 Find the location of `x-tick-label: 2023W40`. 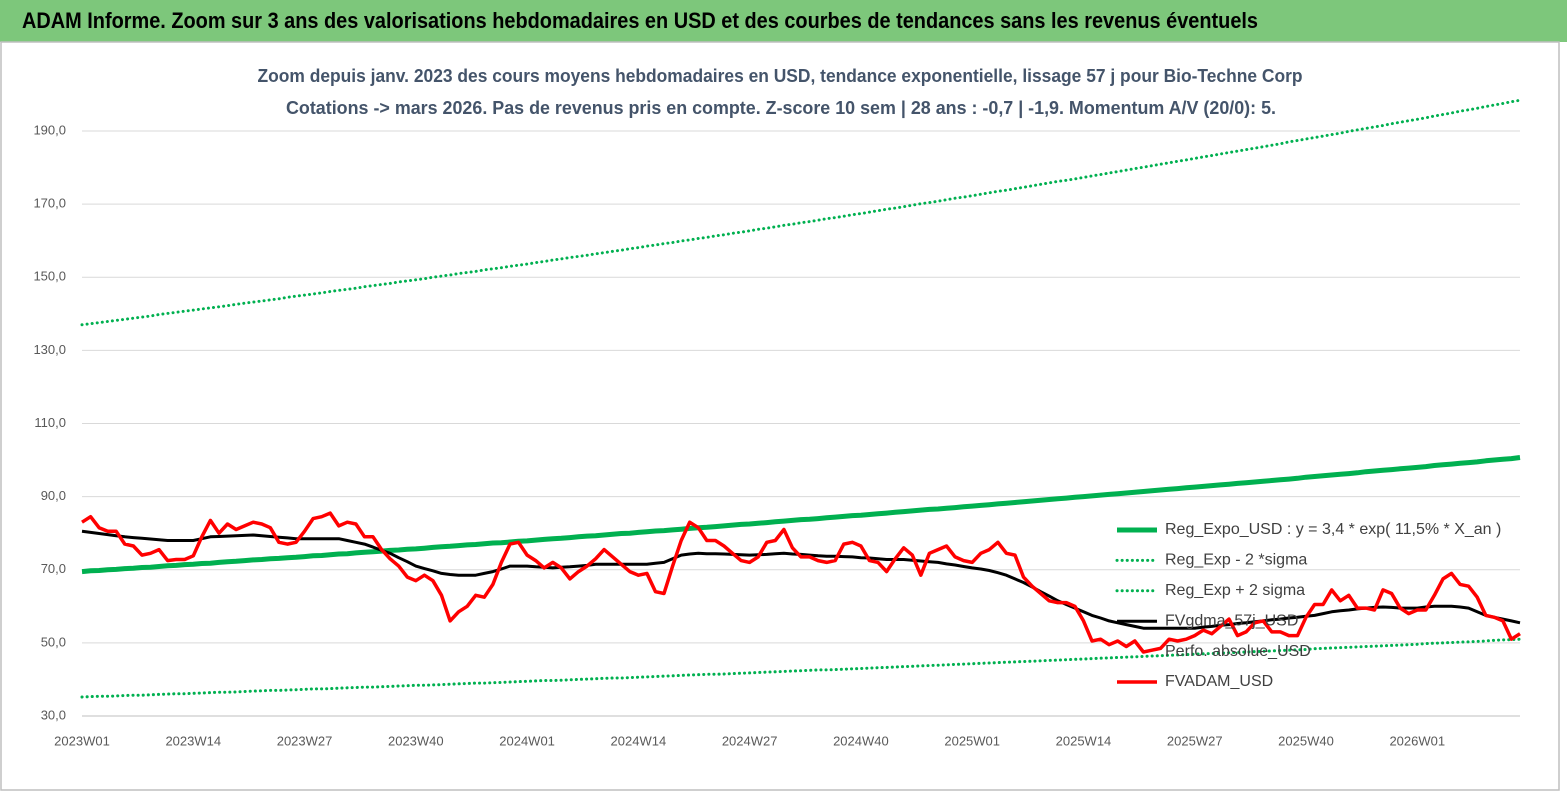

x-tick-label: 2023W40 is located at coordinates (416, 740).